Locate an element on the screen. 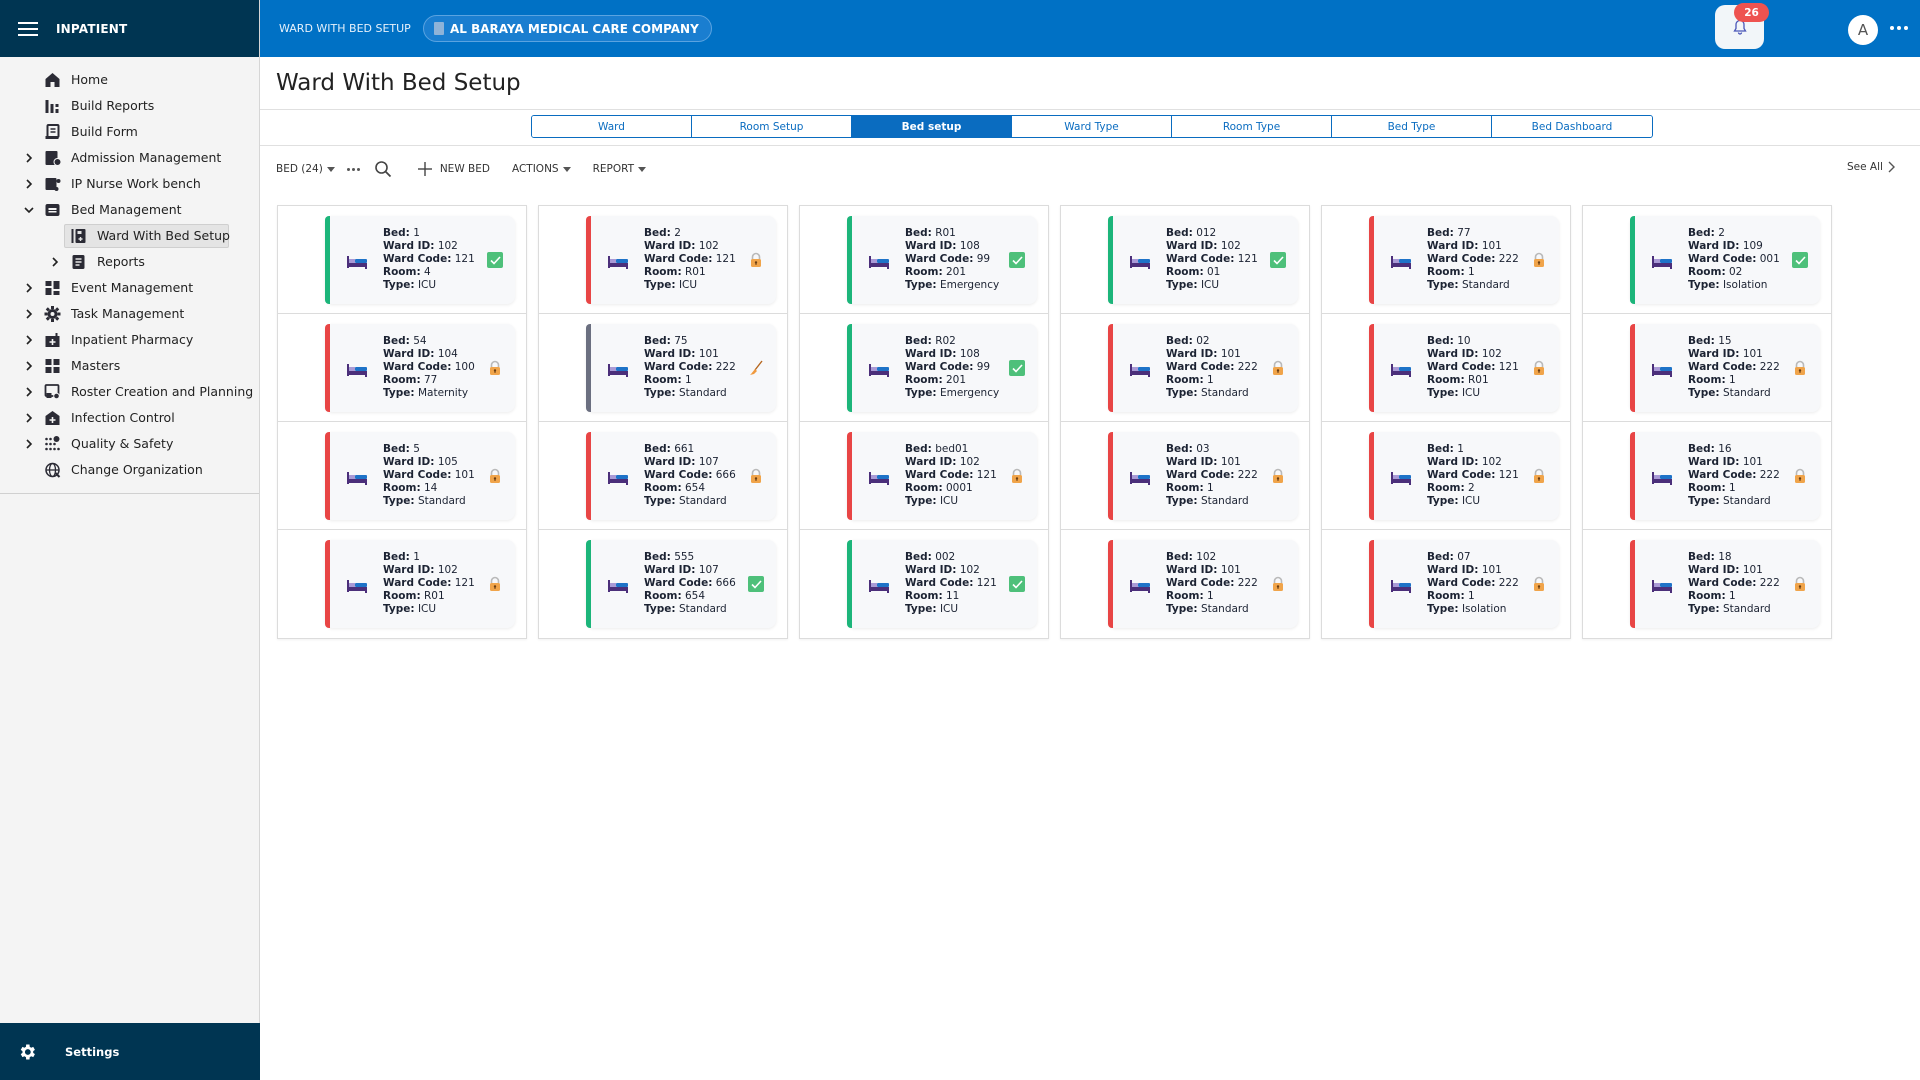 This screenshot has height=1080, width=1920. sidebar-item-reports: Reports is located at coordinates (129, 262).